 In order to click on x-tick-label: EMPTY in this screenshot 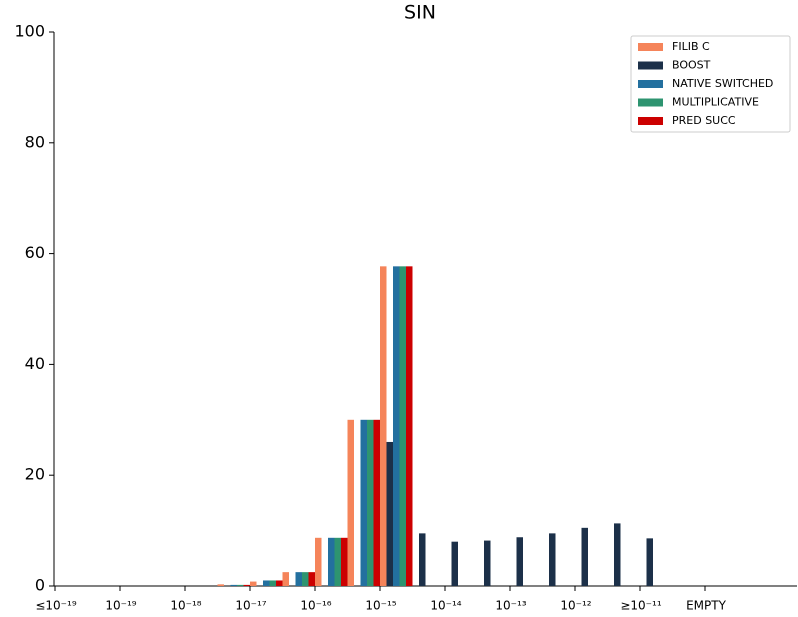, I will do `click(706, 606)`.